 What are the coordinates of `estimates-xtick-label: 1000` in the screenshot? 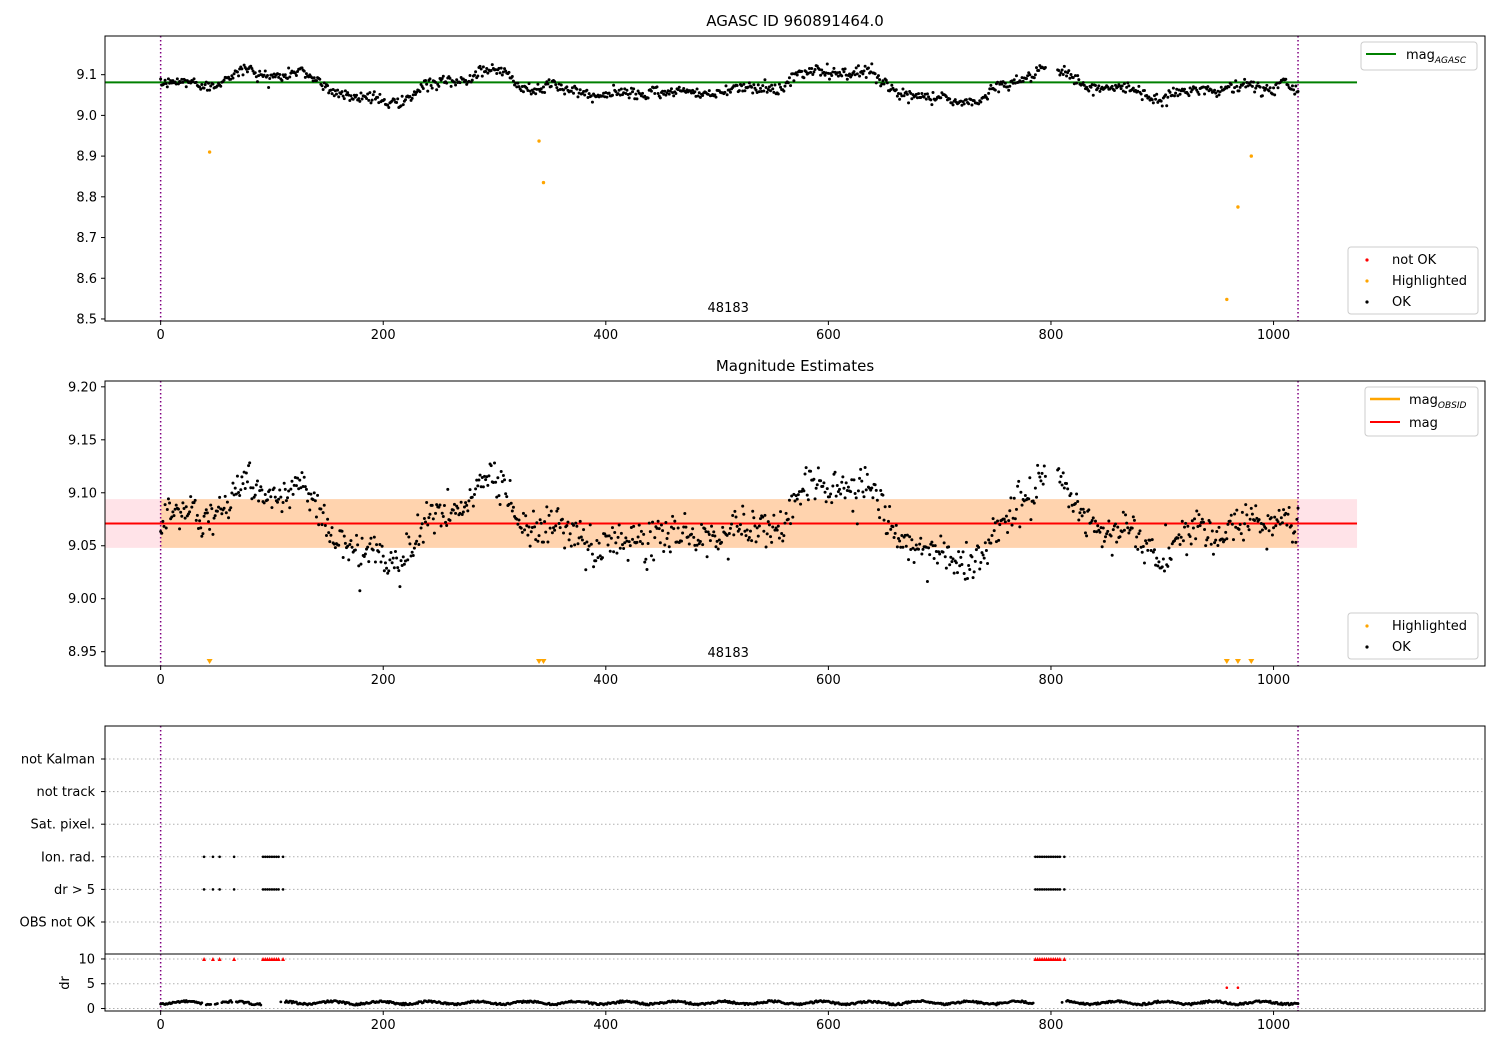 It's located at (1273, 680).